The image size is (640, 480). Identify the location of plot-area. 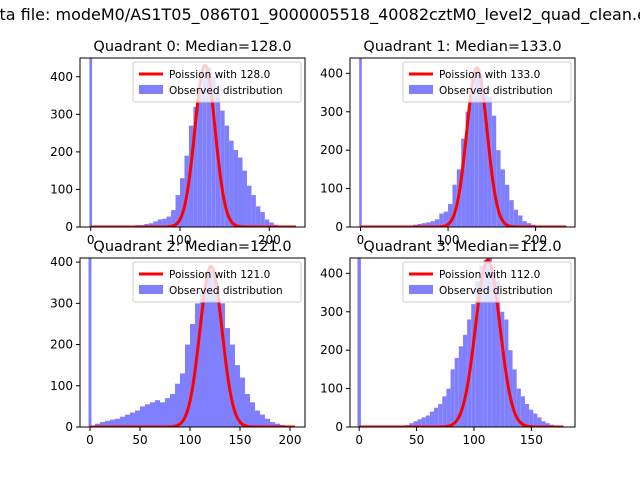
(463, 142).